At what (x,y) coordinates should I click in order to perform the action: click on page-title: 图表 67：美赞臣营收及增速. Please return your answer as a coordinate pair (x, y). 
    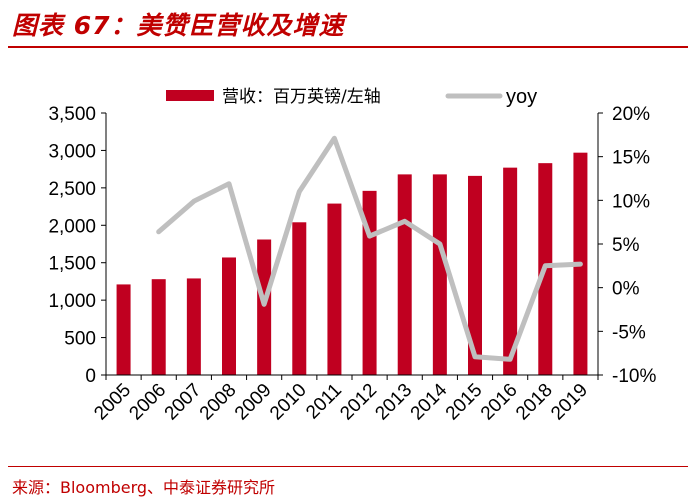
    Looking at the image, I should click on (178, 25).